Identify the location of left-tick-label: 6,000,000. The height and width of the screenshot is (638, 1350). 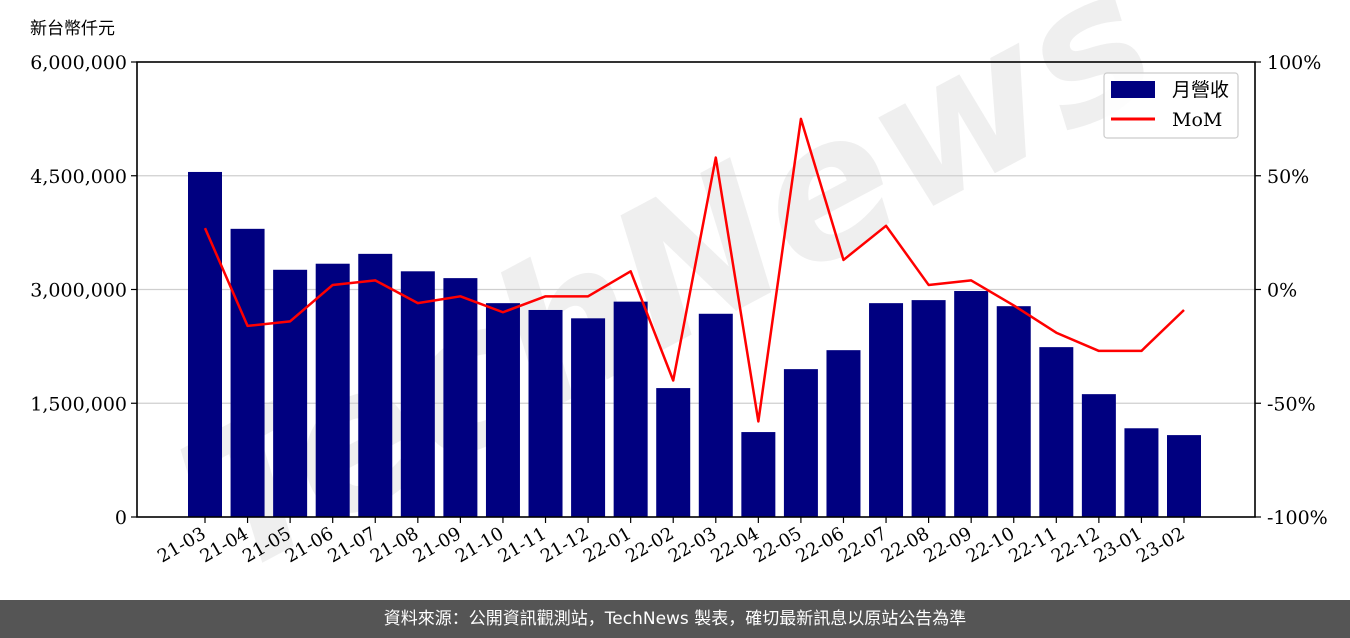
(78, 63).